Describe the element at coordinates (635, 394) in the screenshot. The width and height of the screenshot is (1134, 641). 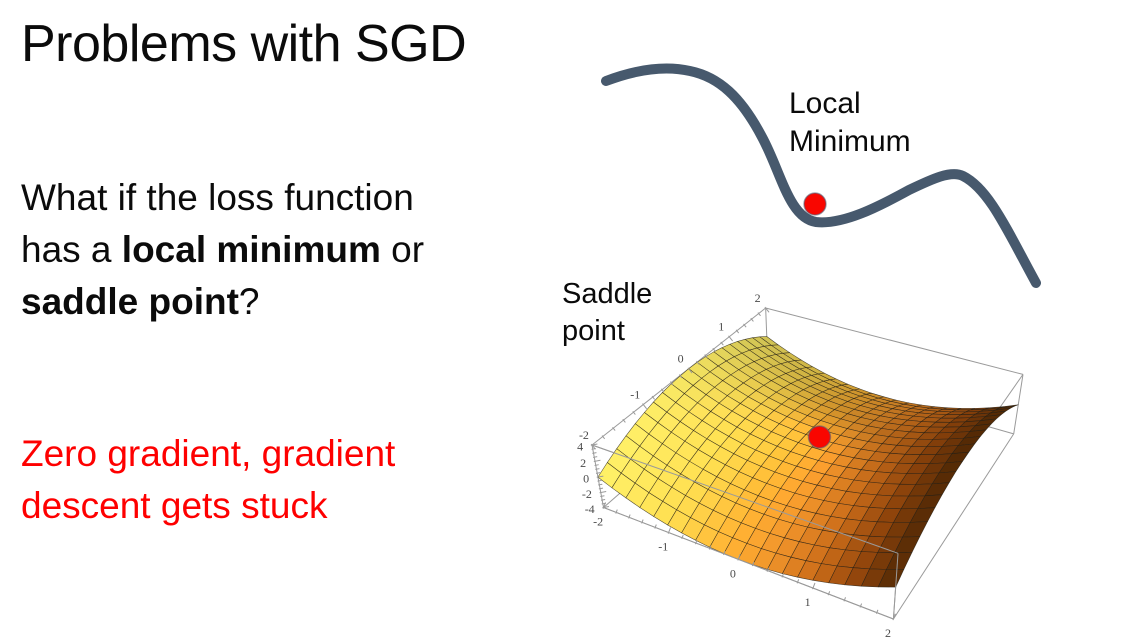
I see `saddle-y-axis-label: -1` at that location.